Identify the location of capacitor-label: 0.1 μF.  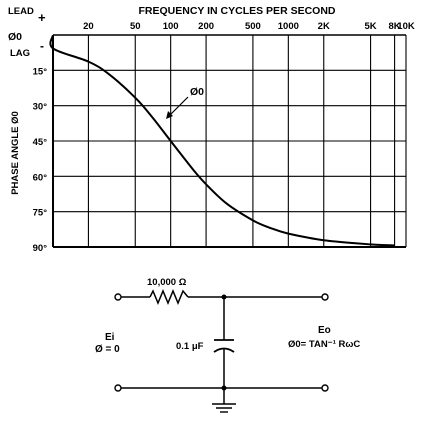
(190, 346).